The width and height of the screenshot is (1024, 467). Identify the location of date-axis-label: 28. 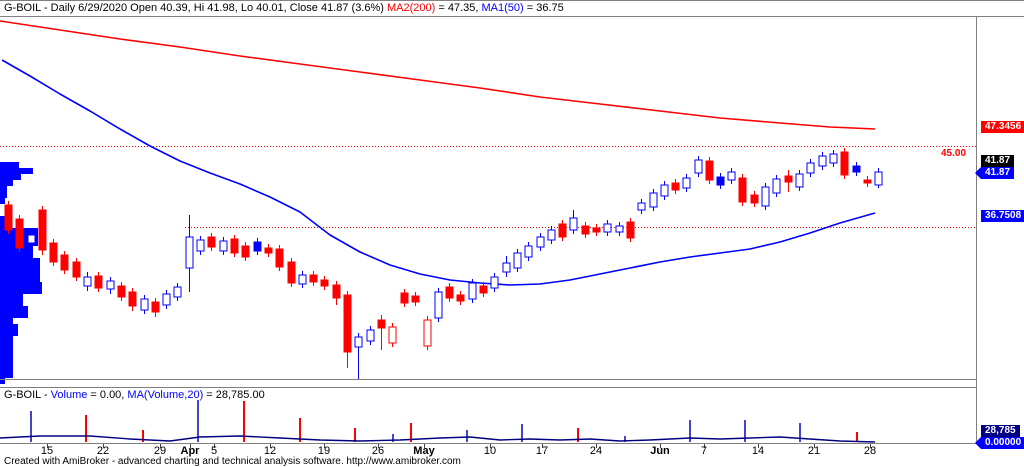
(870, 451).